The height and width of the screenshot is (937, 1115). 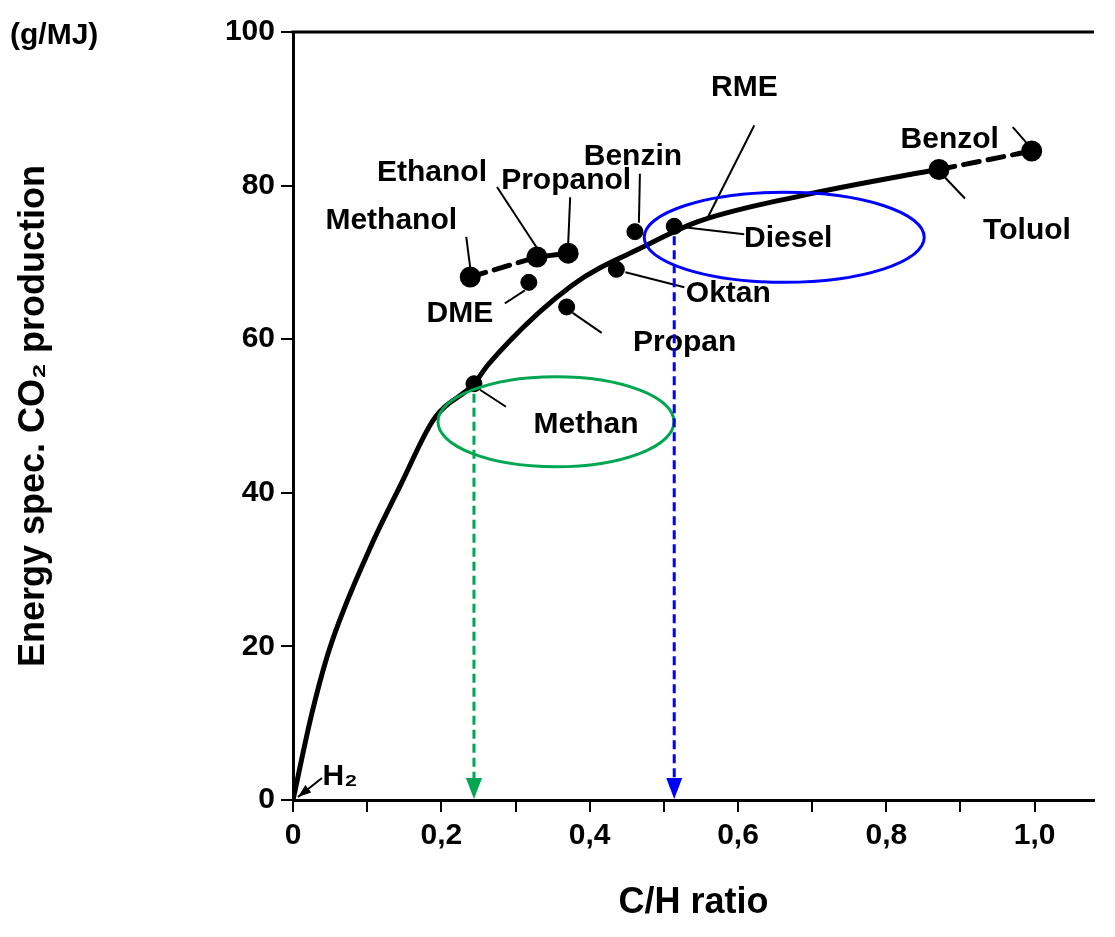 What do you see at coordinates (293, 834) in the screenshot?
I see `x-tick-label: 0` at bounding box center [293, 834].